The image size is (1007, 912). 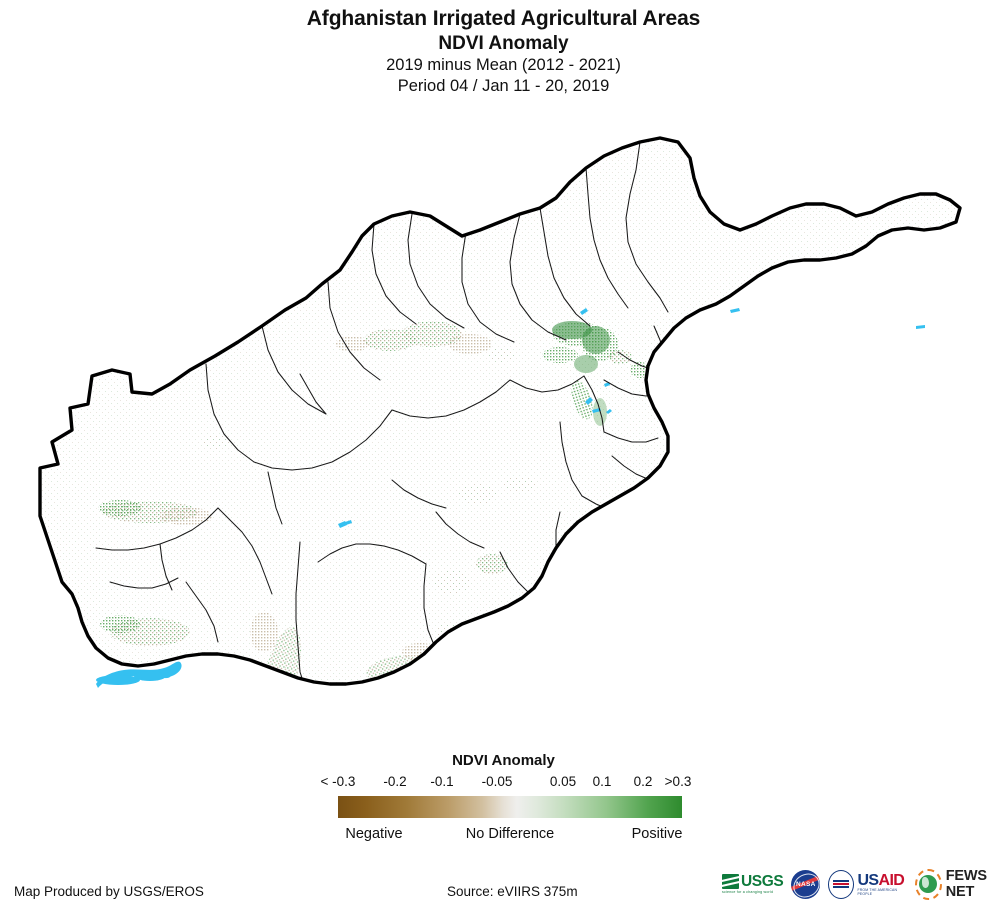 I want to click on nasa-logo: NASA, so click(x=806, y=884).